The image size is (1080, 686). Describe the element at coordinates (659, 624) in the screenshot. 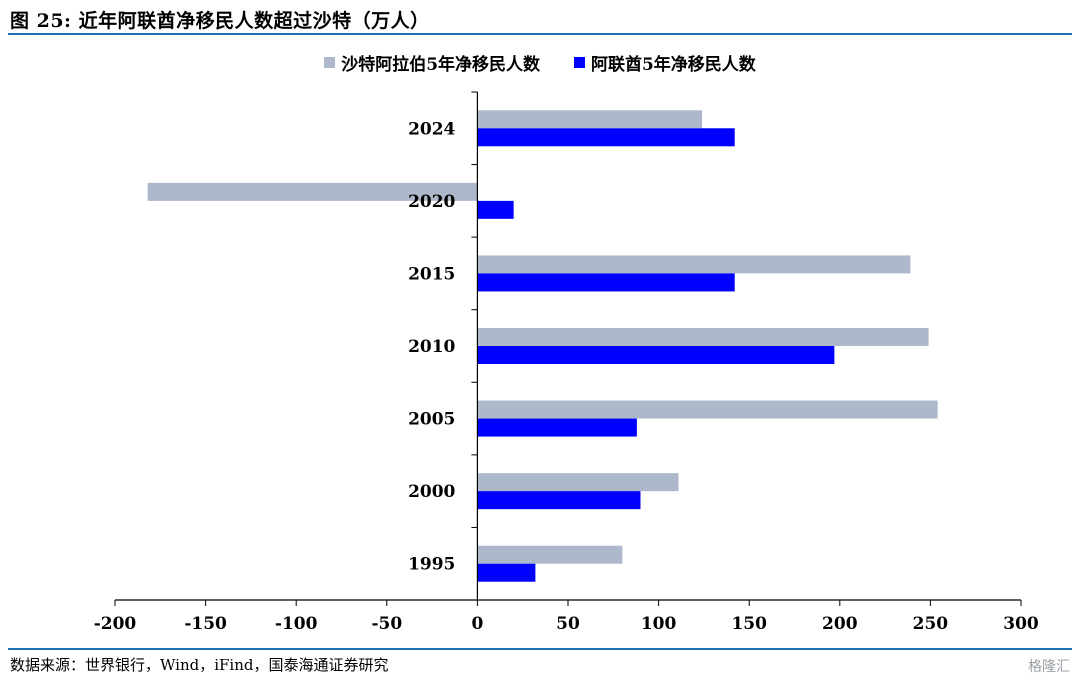

I see `x-tick-label-100: 100` at that location.